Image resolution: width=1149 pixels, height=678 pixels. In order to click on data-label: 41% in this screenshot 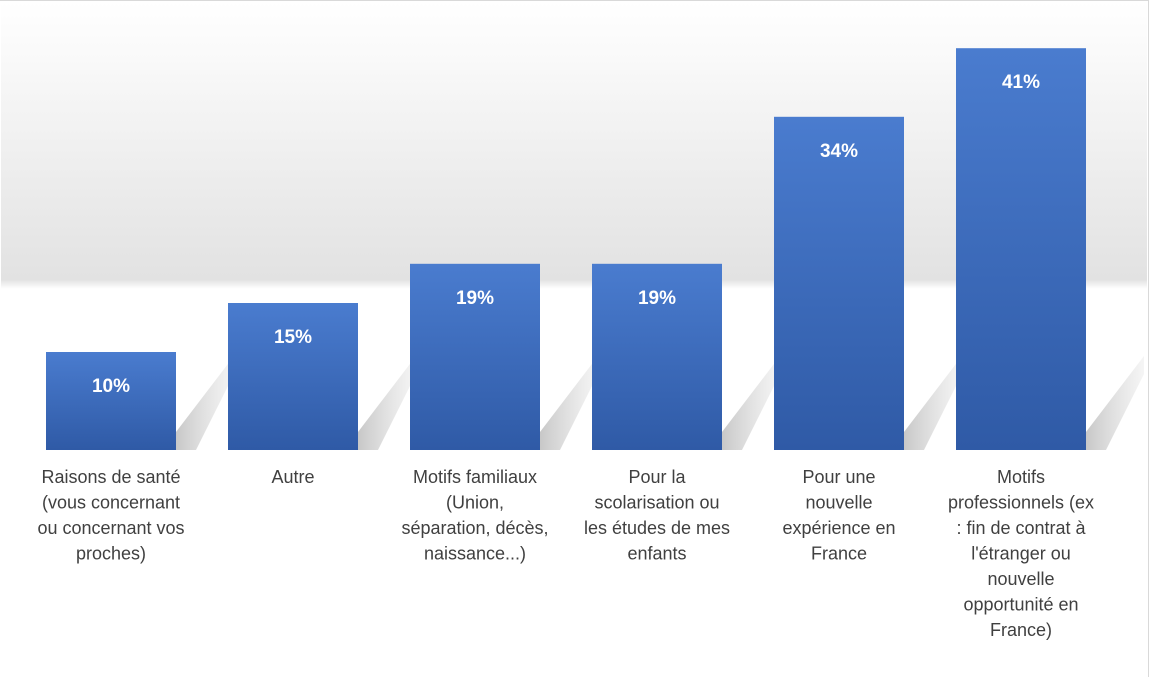, I will do `click(1021, 82)`.